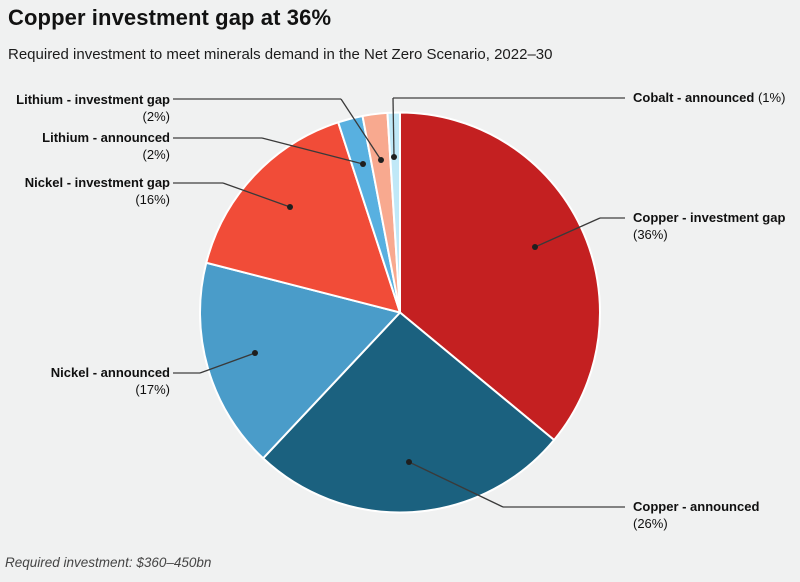 The height and width of the screenshot is (582, 800). What do you see at coordinates (106, 146) in the screenshot?
I see `label-lithium-announced: Lithium - announced (2%)` at bounding box center [106, 146].